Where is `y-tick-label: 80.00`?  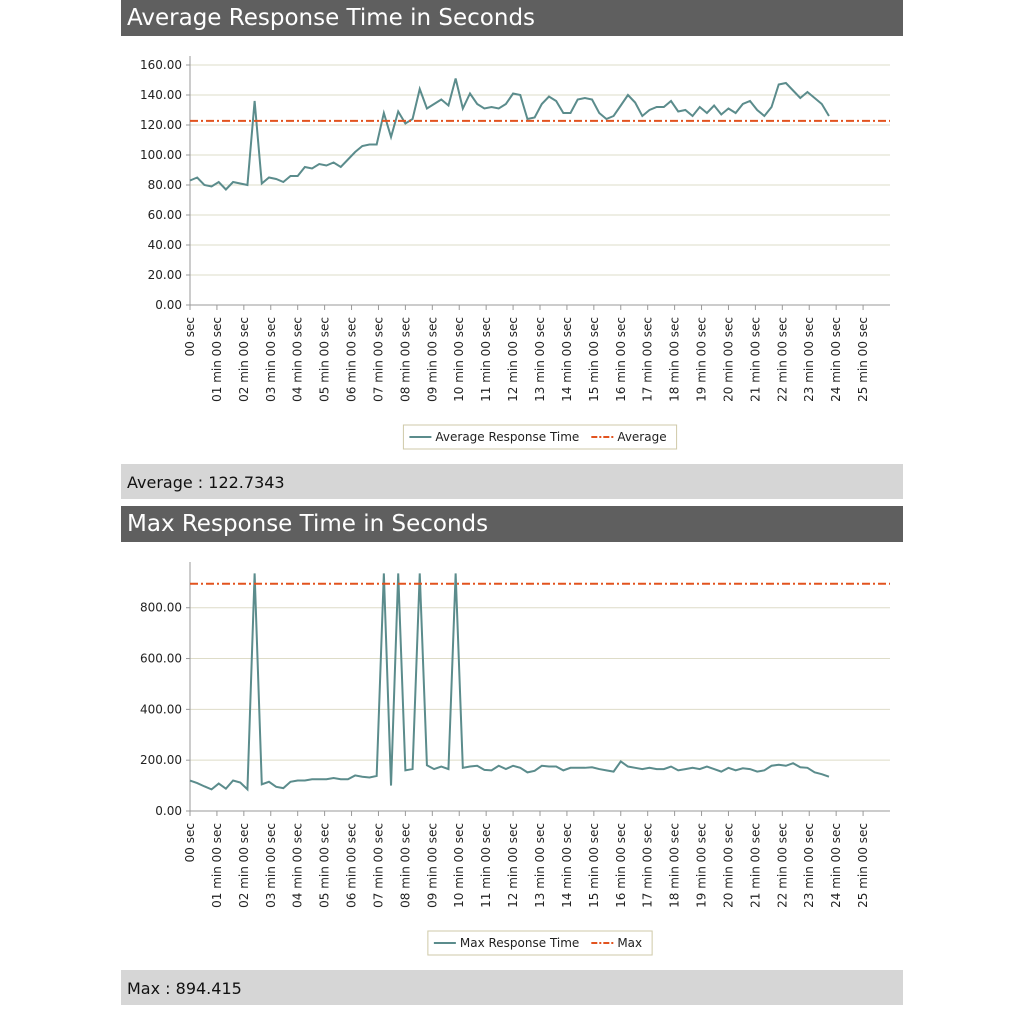 y-tick-label: 80.00 is located at coordinates (165, 185).